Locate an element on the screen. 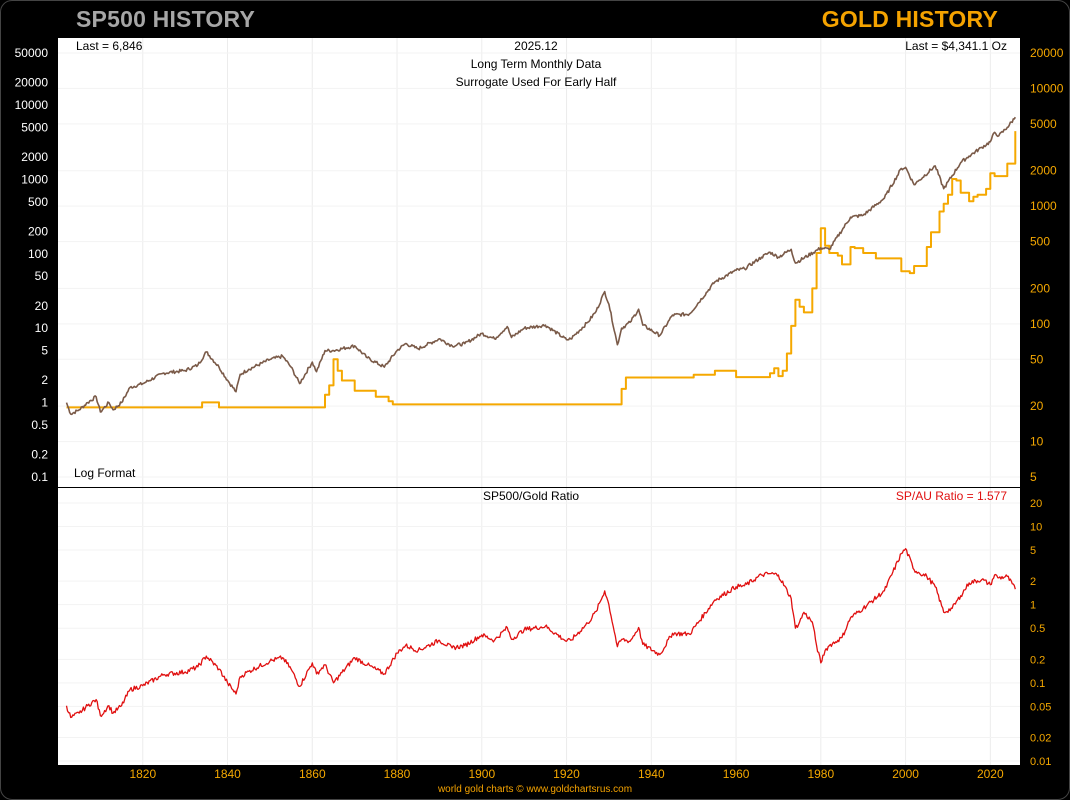 This screenshot has width=1070, height=800. subtitle-monthly: Long Term Monthly Data is located at coordinates (536, 64).